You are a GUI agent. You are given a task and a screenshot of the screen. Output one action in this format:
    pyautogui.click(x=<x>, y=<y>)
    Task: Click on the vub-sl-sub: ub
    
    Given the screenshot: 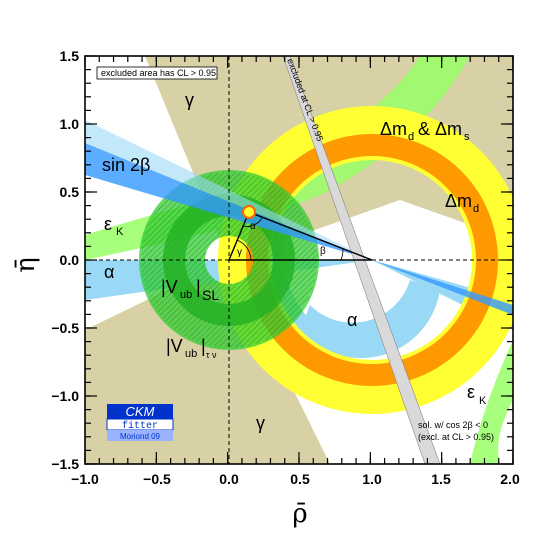 What is the action you would take?
    pyautogui.click(x=186, y=295)
    